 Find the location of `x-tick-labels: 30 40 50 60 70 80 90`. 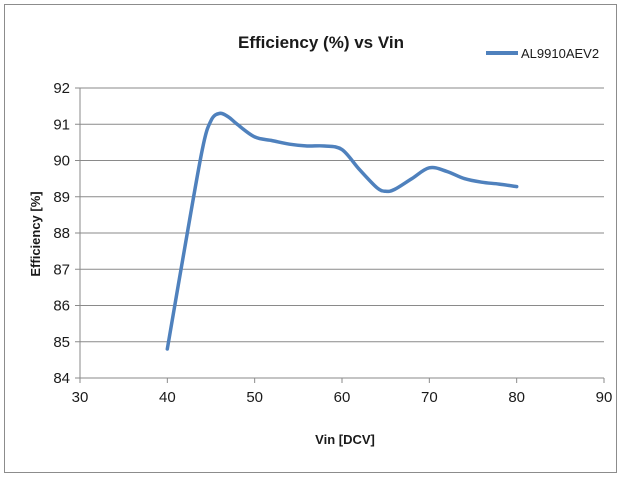

x-tick-labels: 30 40 50 60 70 80 90 is located at coordinates (342, 397).